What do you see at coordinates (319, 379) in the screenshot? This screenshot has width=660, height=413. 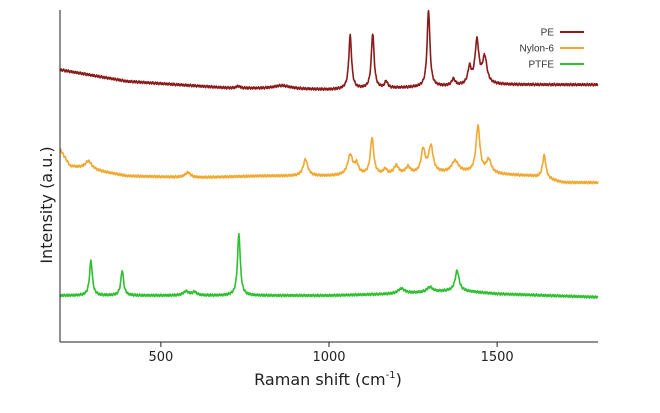 I see `x-axis-label-main: Raman shift (cm` at bounding box center [319, 379].